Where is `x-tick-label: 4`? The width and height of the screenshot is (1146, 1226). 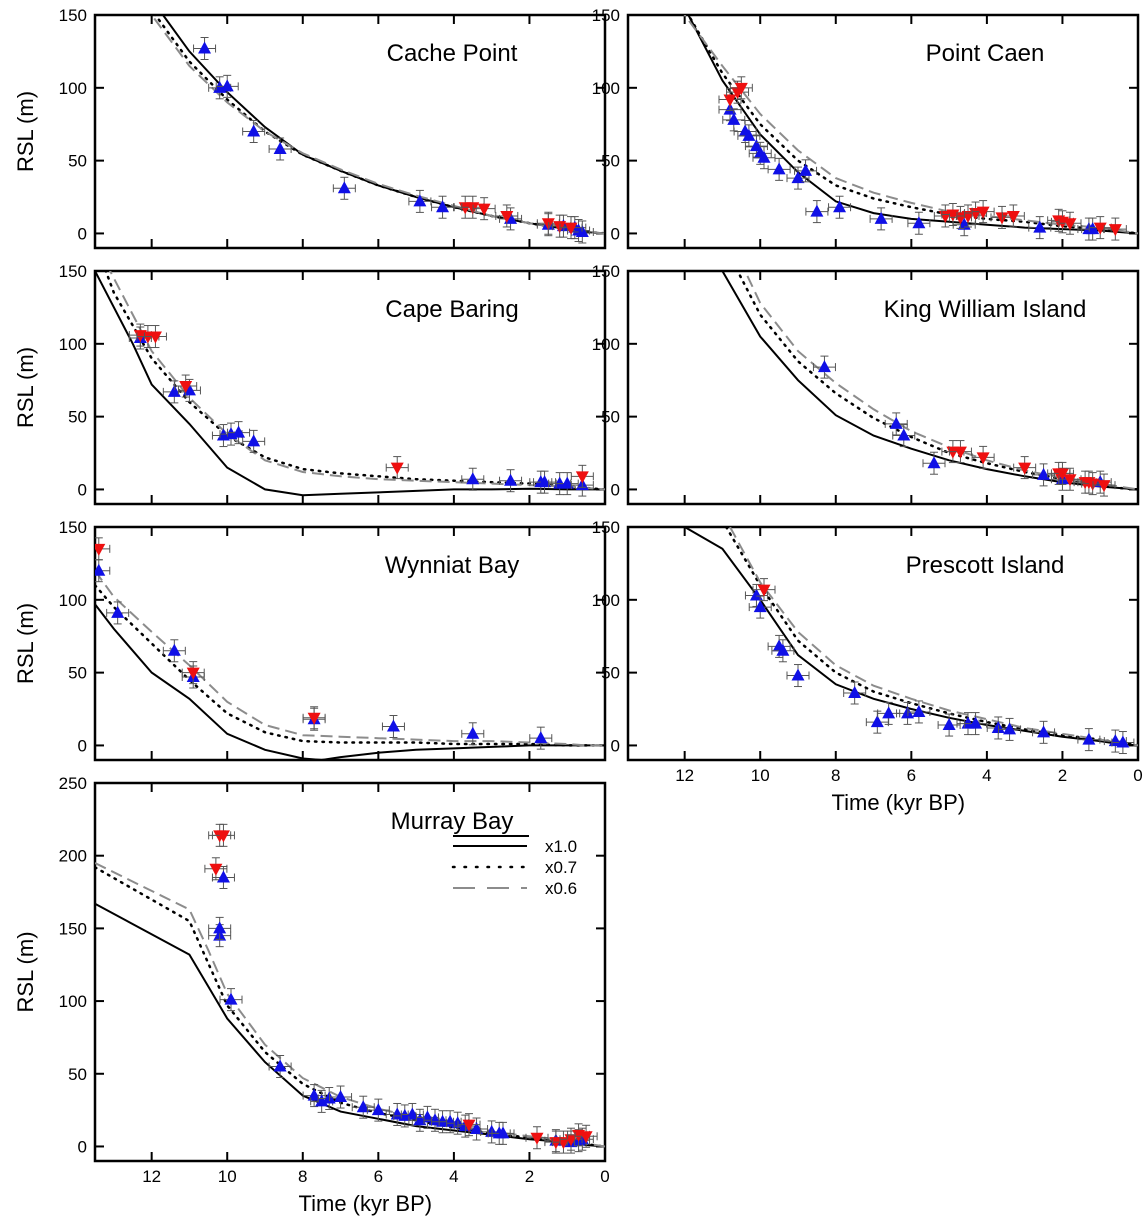
x-tick-label: 4 is located at coordinates (453, 1176).